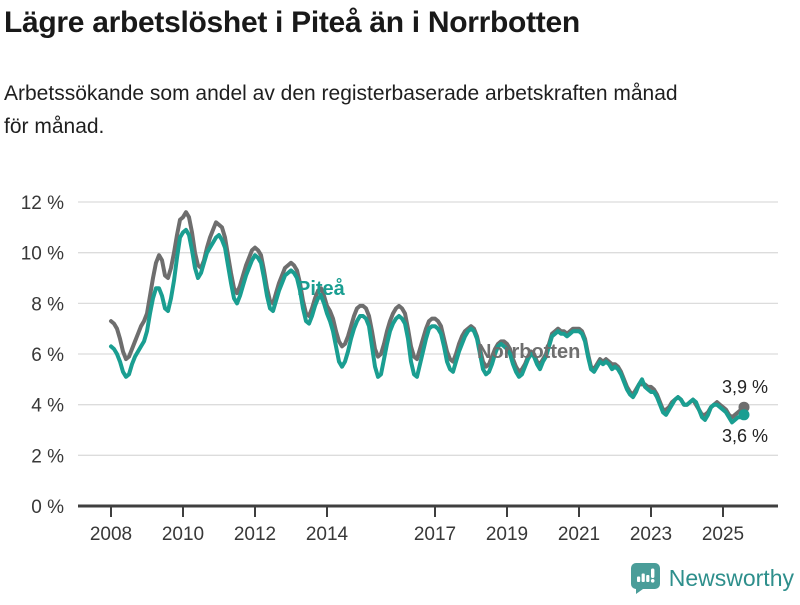 This screenshot has width=800, height=605. Describe the element at coordinates (42, 203) in the screenshot. I see `svg-text: 12 %` at that location.